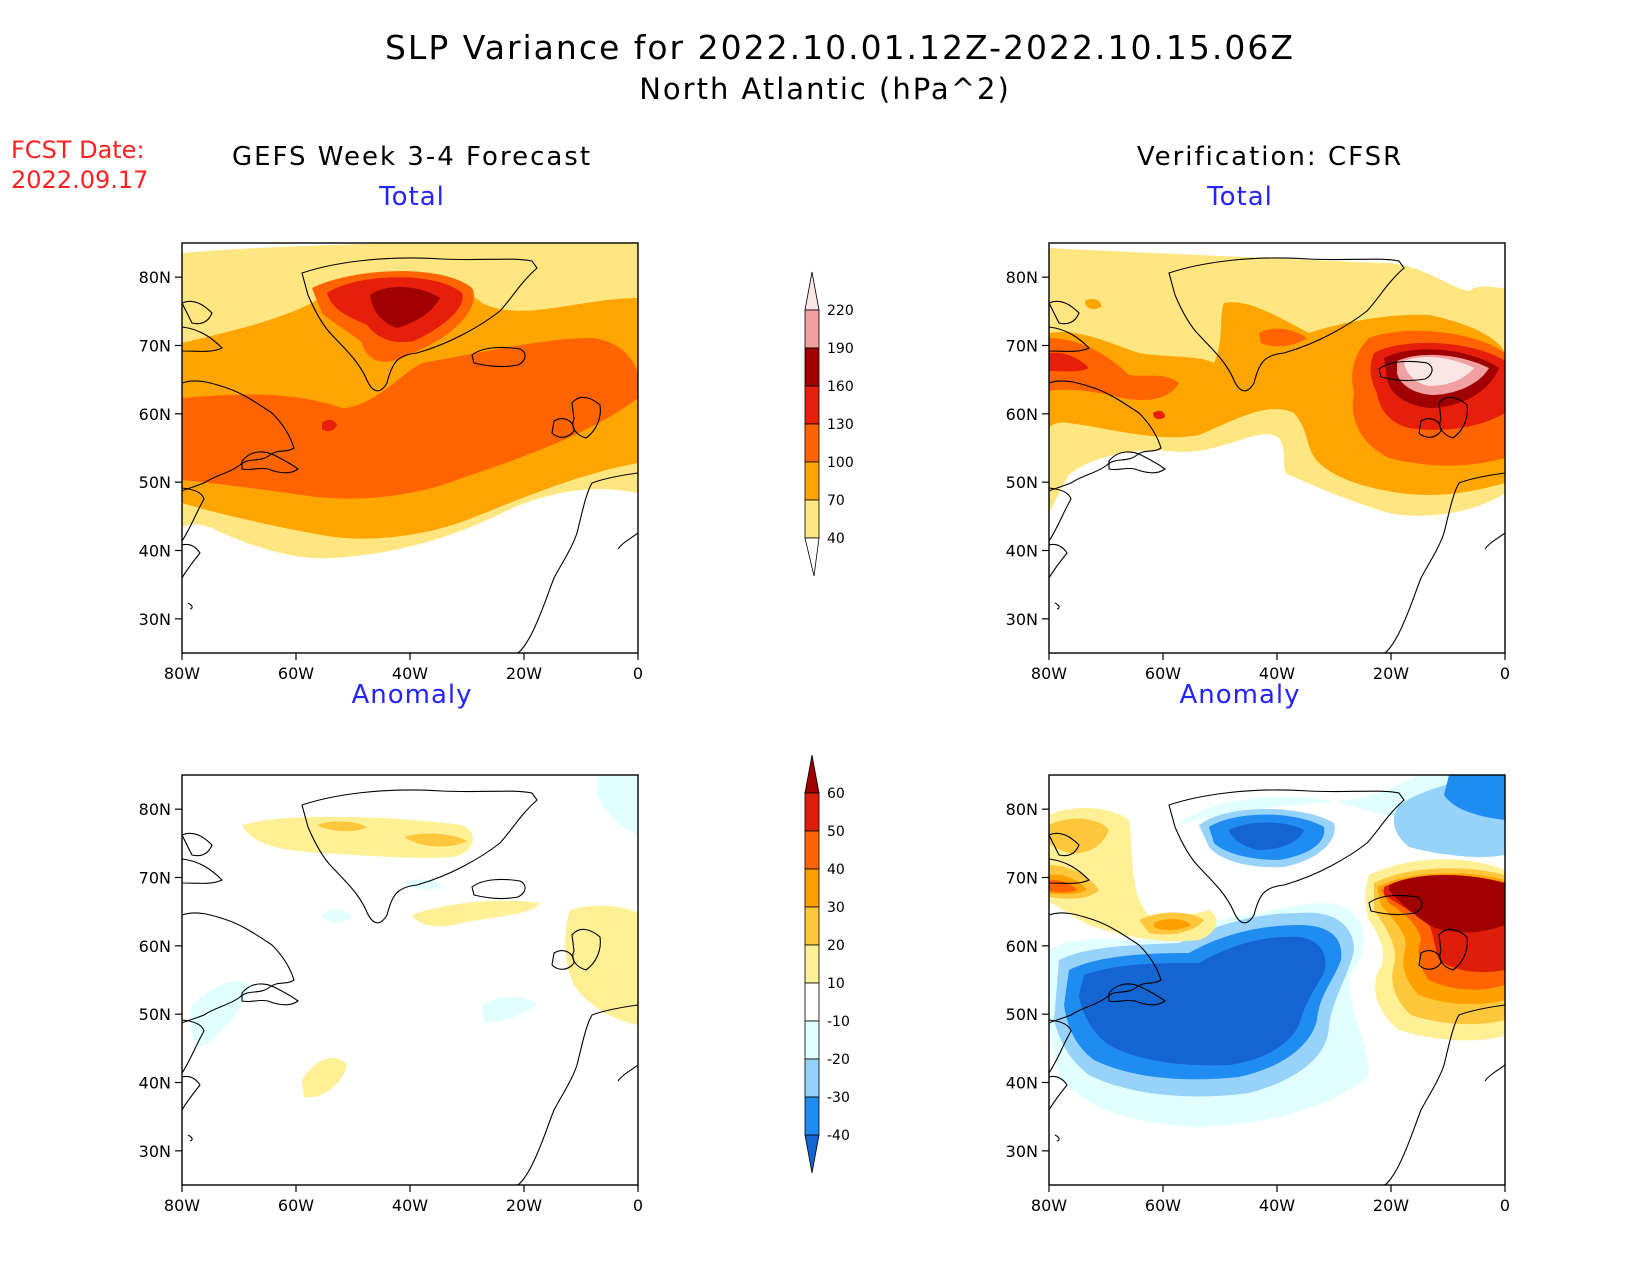 This screenshot has height=1275, width=1650. What do you see at coordinates (838, 1022) in the screenshot?
I see `colorbar-label: -10` at bounding box center [838, 1022].